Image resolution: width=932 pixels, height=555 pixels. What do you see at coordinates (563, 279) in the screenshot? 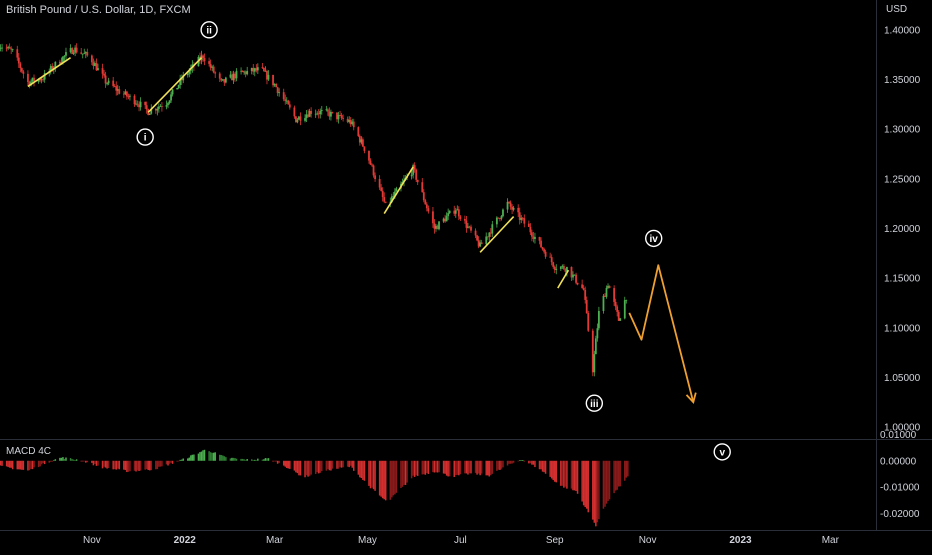
I see `channel-line` at bounding box center [563, 279].